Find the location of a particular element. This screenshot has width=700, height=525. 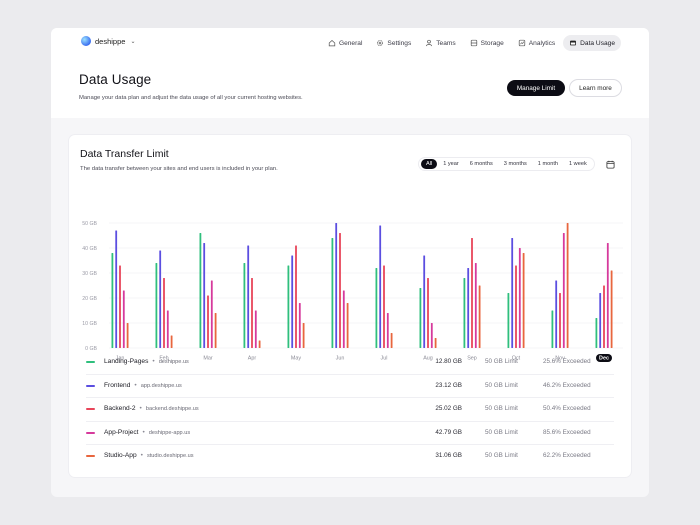

nav-label: Storage is located at coordinates (492, 43).